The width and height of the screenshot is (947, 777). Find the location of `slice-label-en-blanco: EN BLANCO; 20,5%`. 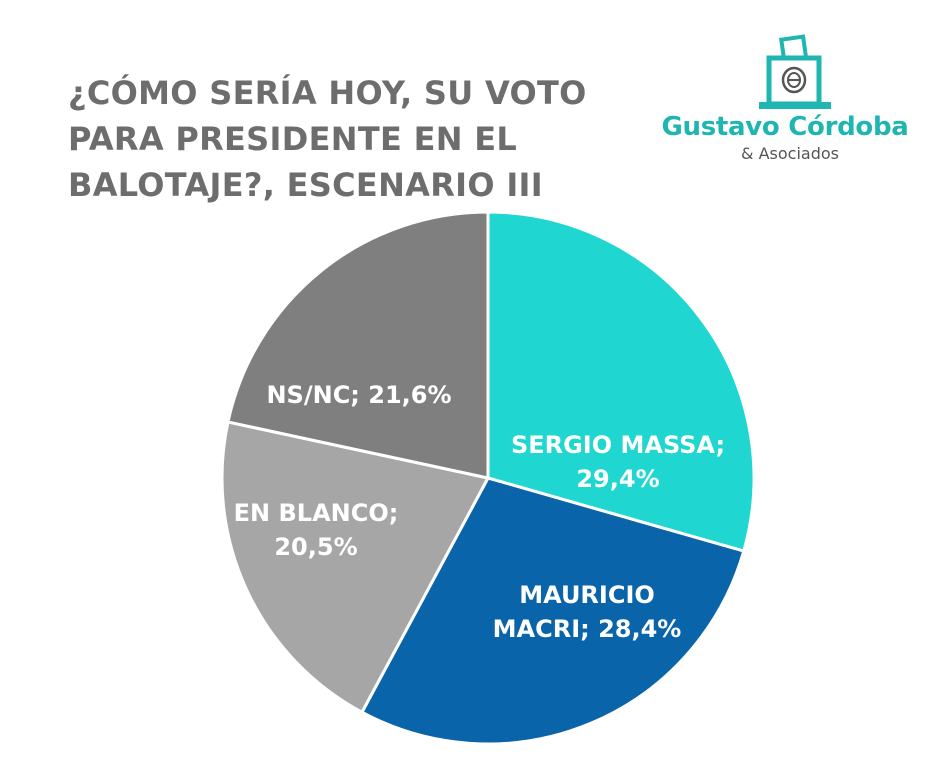

slice-label-en-blanco: EN BLANCO; 20,5% is located at coordinates (316, 530).